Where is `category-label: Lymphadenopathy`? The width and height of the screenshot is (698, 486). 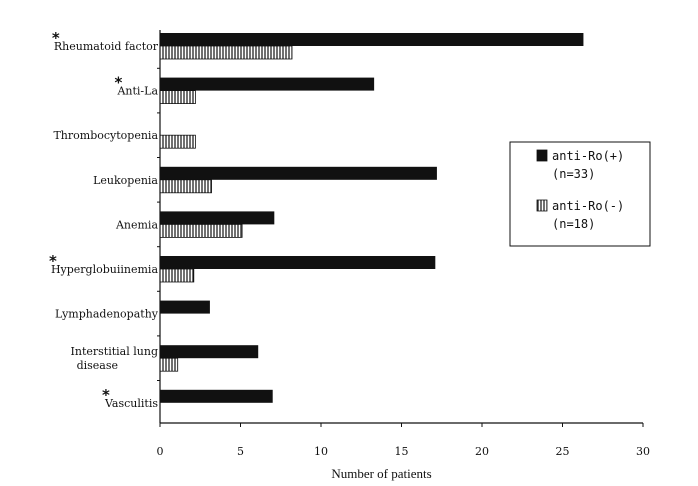 category-label: Lymphadenopathy is located at coordinates (107, 314).